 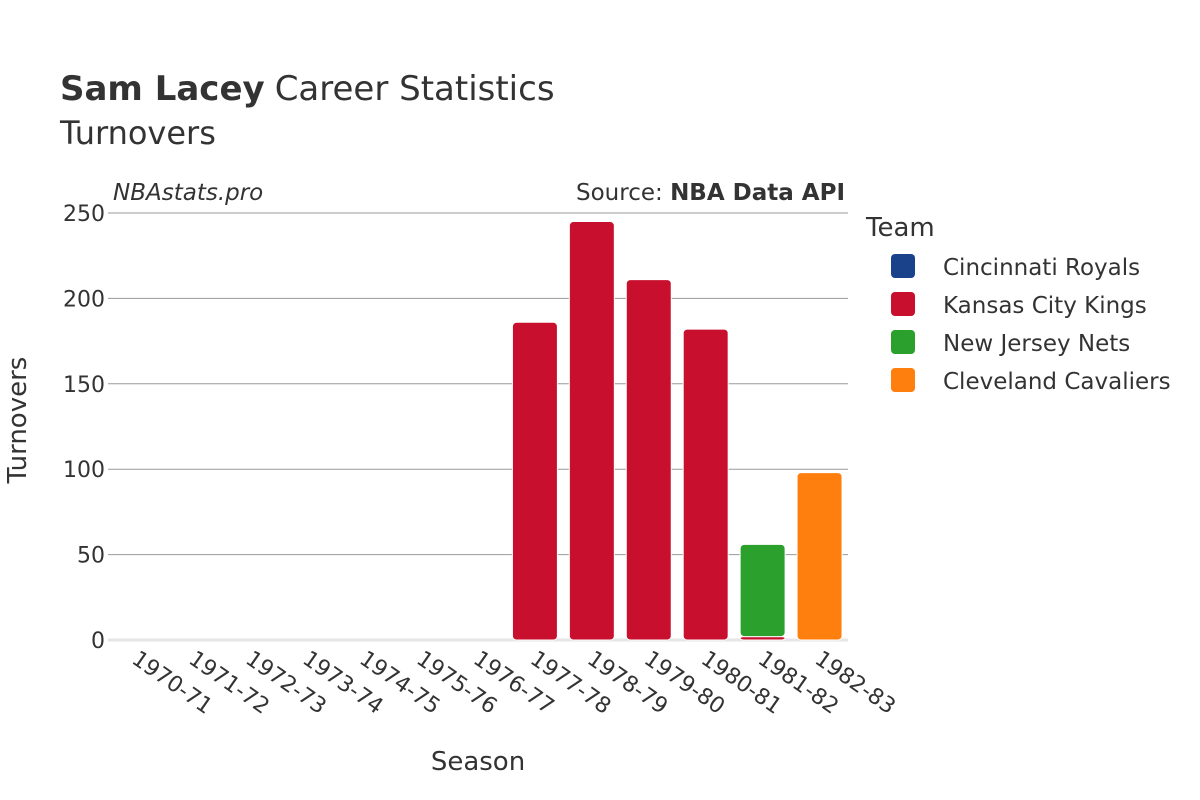 What do you see at coordinates (1041, 268) in the screenshot?
I see `legend-label: Cincinnati Royals` at bounding box center [1041, 268].